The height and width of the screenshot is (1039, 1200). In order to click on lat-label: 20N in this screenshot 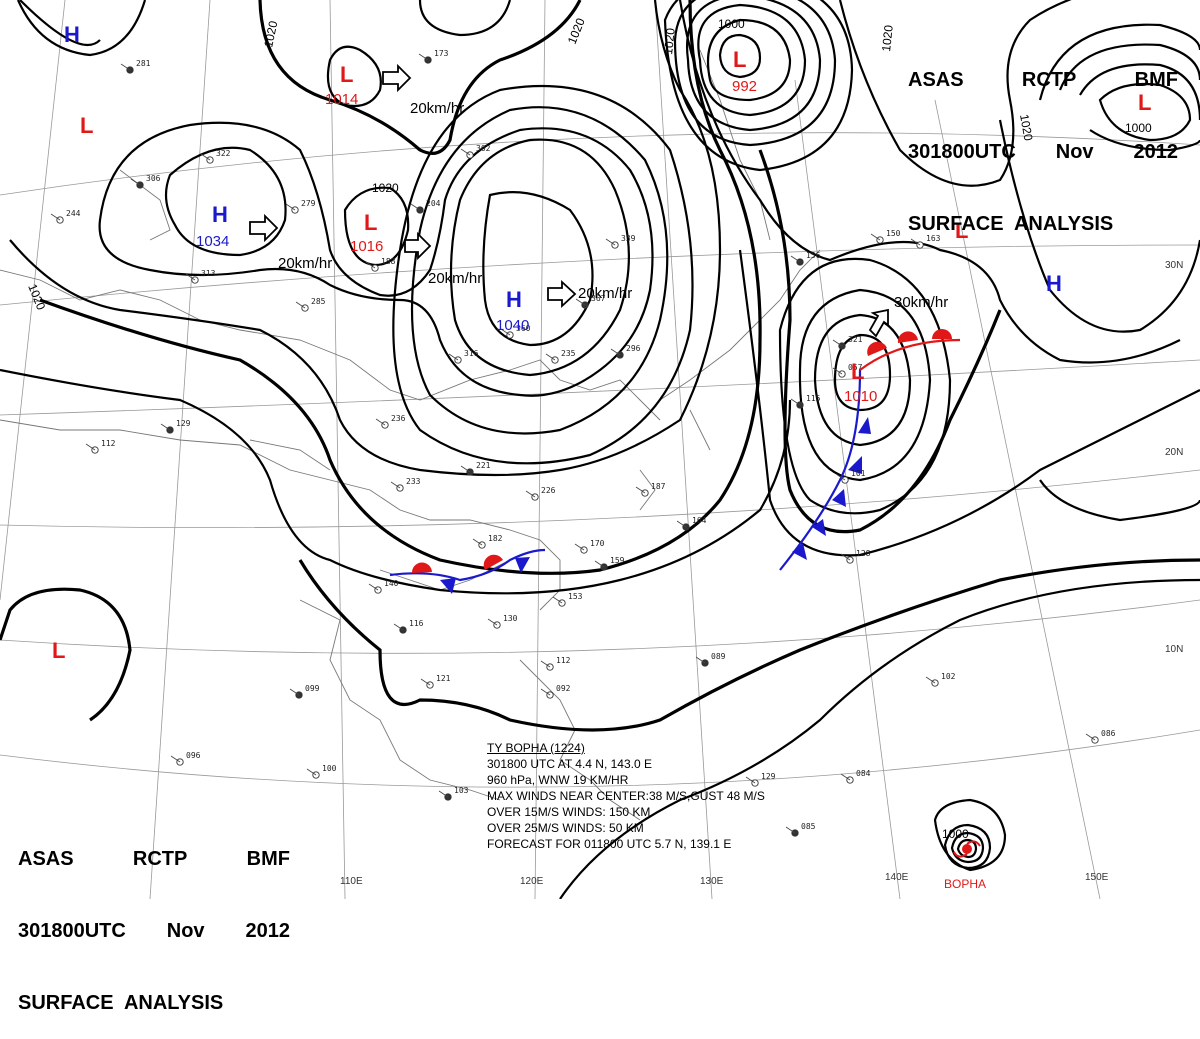, I will do `click(1174, 452)`.